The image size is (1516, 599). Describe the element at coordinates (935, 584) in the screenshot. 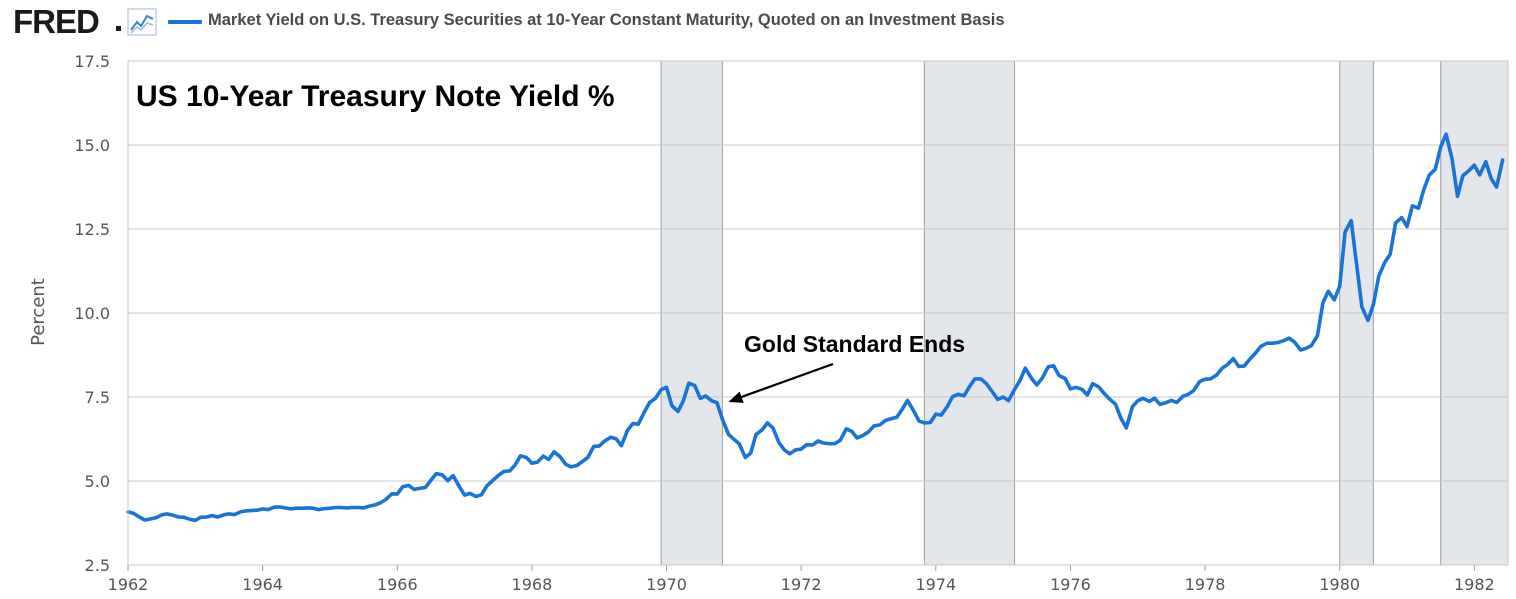

I see `x-tick-label: 1974` at that location.